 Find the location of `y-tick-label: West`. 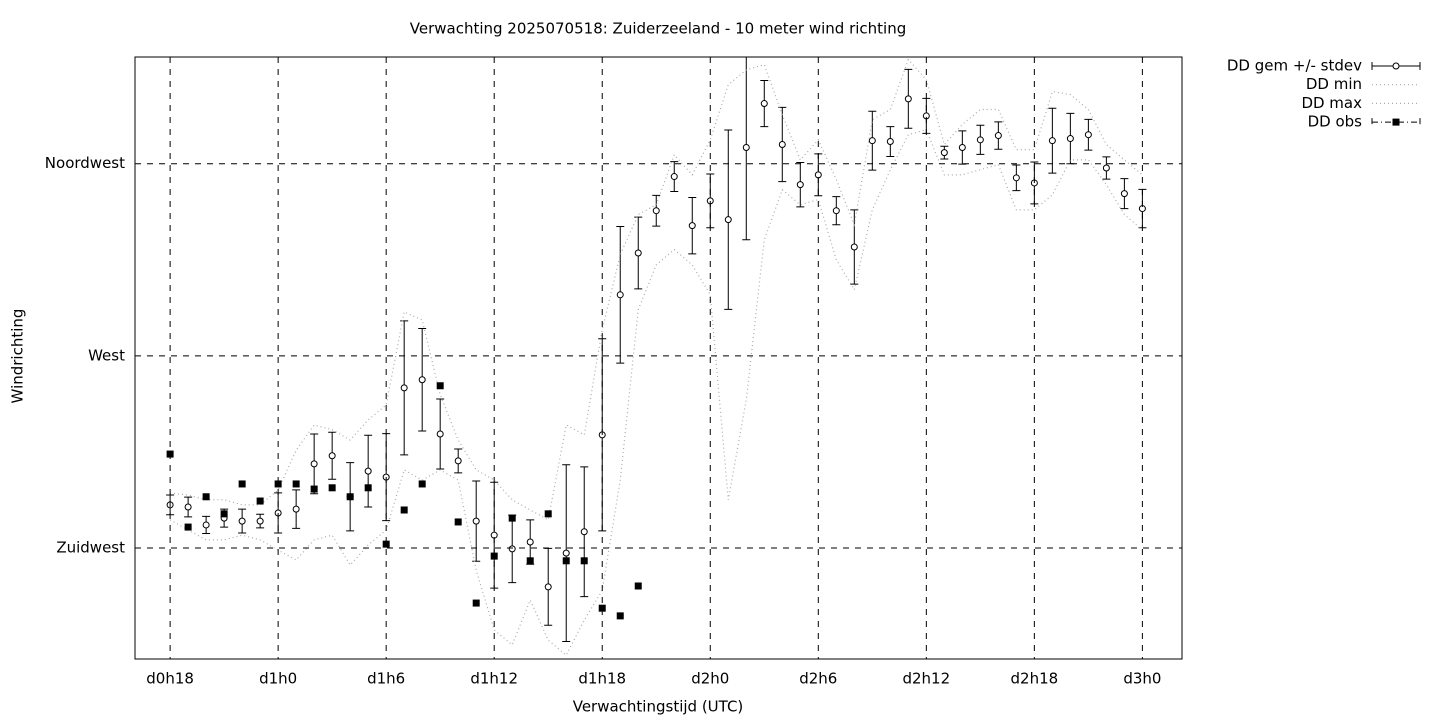

y-tick-label: West is located at coordinates (106, 355).